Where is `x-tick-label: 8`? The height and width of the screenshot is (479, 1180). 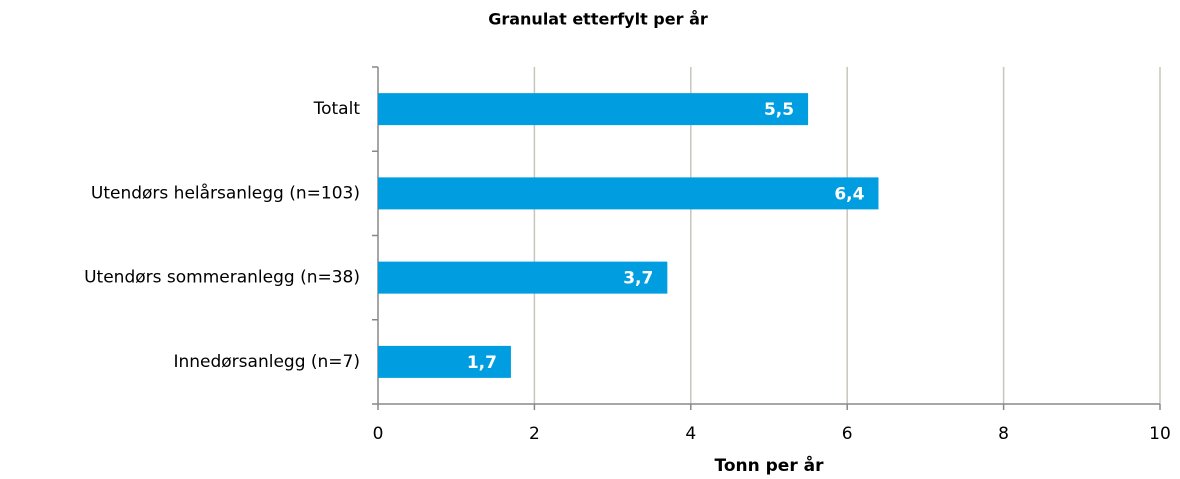
x-tick-label: 8 is located at coordinates (1003, 434).